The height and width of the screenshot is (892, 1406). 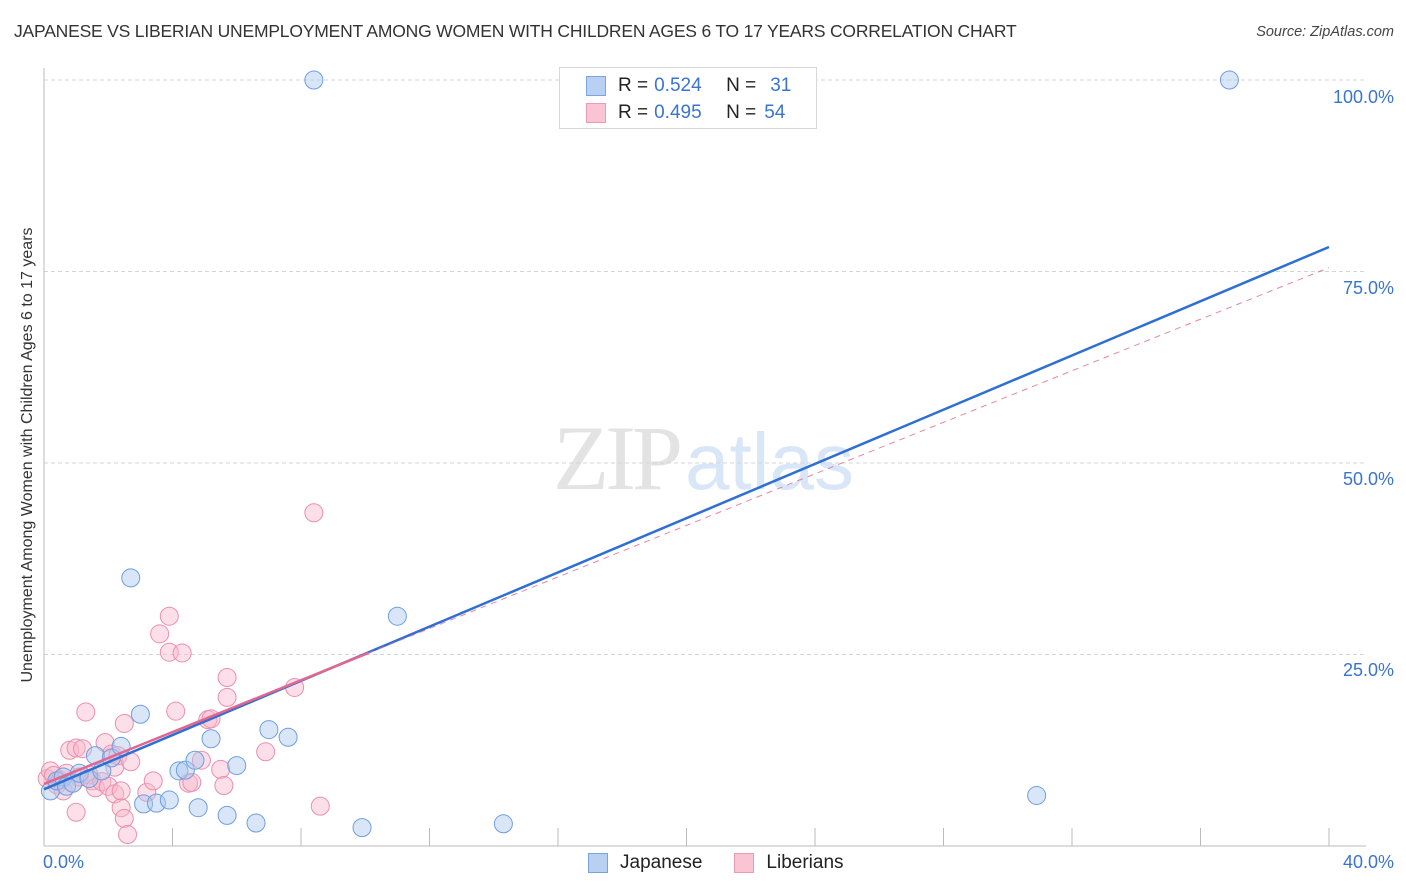 What do you see at coordinates (64, 862) in the screenshot?
I see `x-tick-min: 0.0%` at bounding box center [64, 862].